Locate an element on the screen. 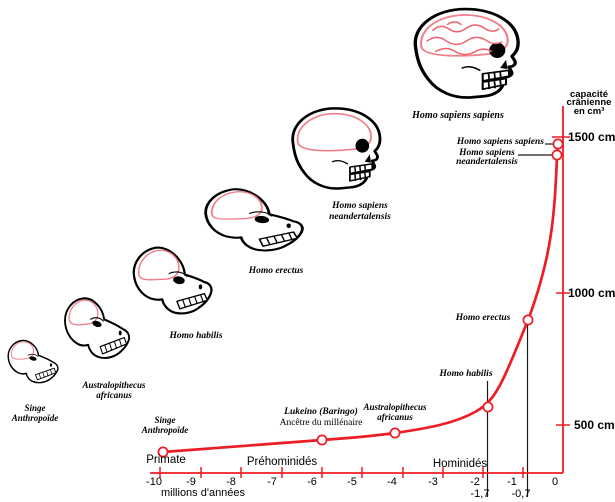 This screenshot has width=615, height=502. curve-label-homo-erectus: Homo erectus is located at coordinates (483, 318).